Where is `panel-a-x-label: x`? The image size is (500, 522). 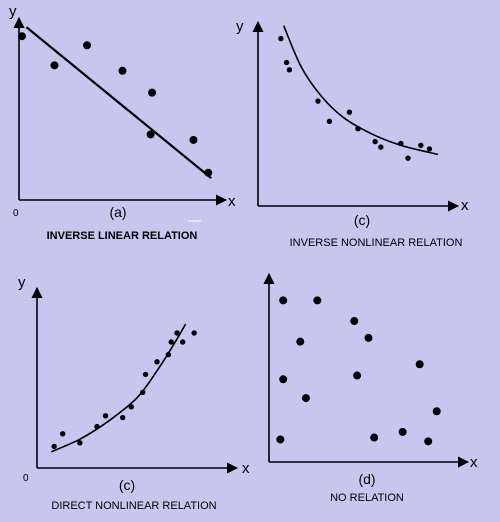
panel-a-x-label: x is located at coordinates (232, 201).